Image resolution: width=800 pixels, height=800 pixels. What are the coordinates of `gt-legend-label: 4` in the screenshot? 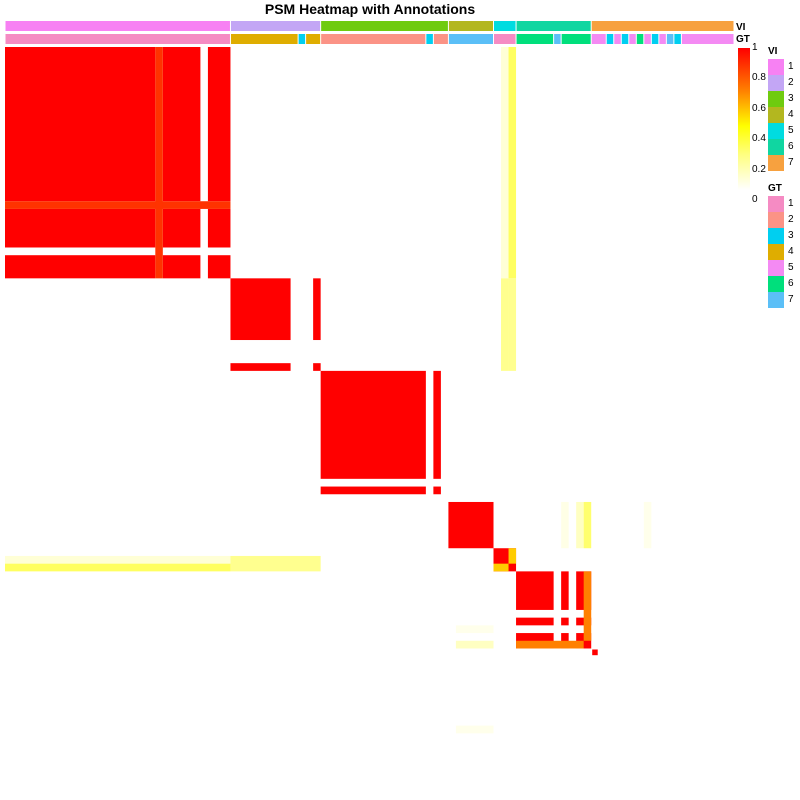 It's located at (791, 251).